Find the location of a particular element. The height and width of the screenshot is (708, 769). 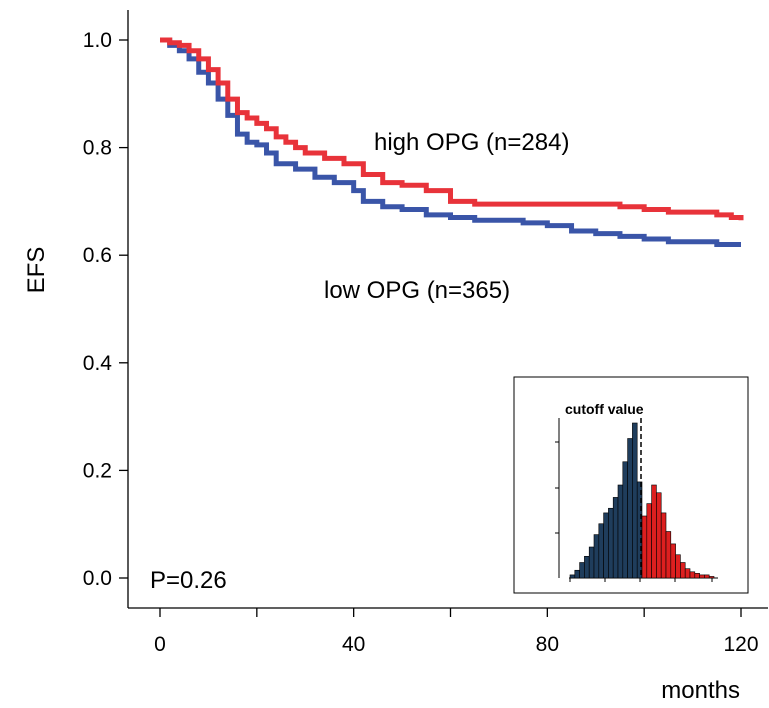

histogram-inset: cutoff value is located at coordinates (631, 485).